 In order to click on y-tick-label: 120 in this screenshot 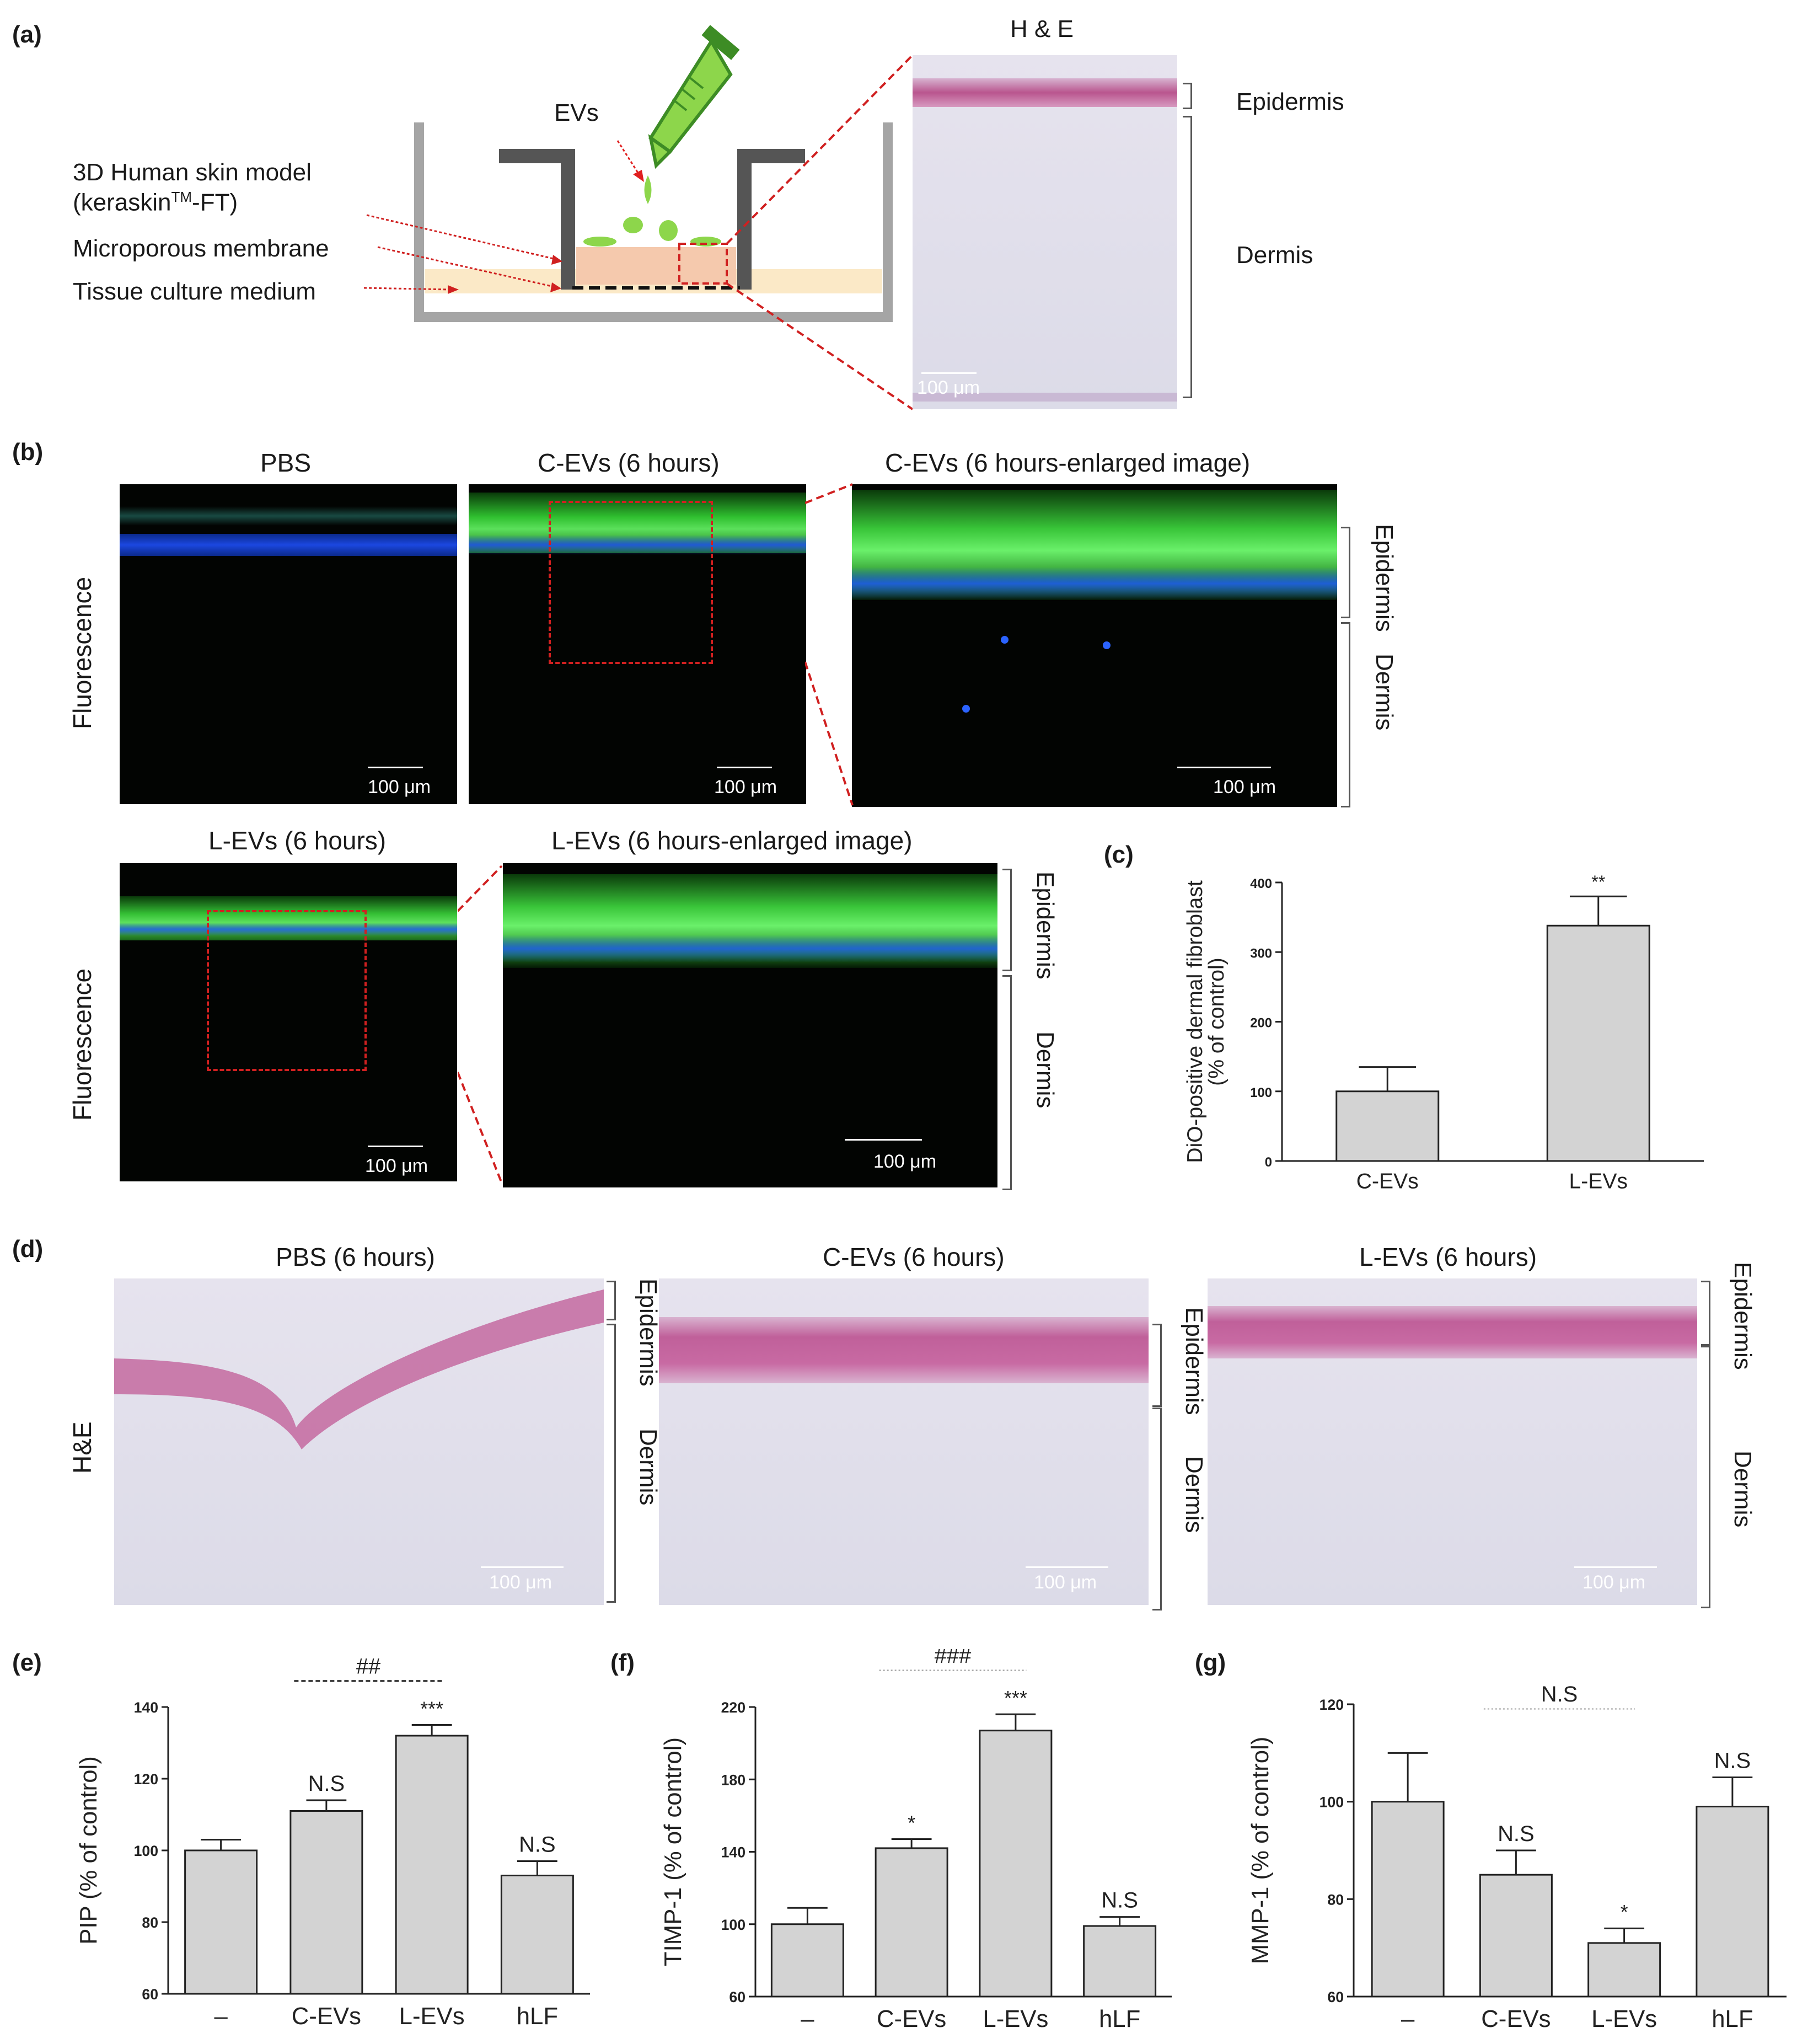, I will do `click(146, 1779)`.